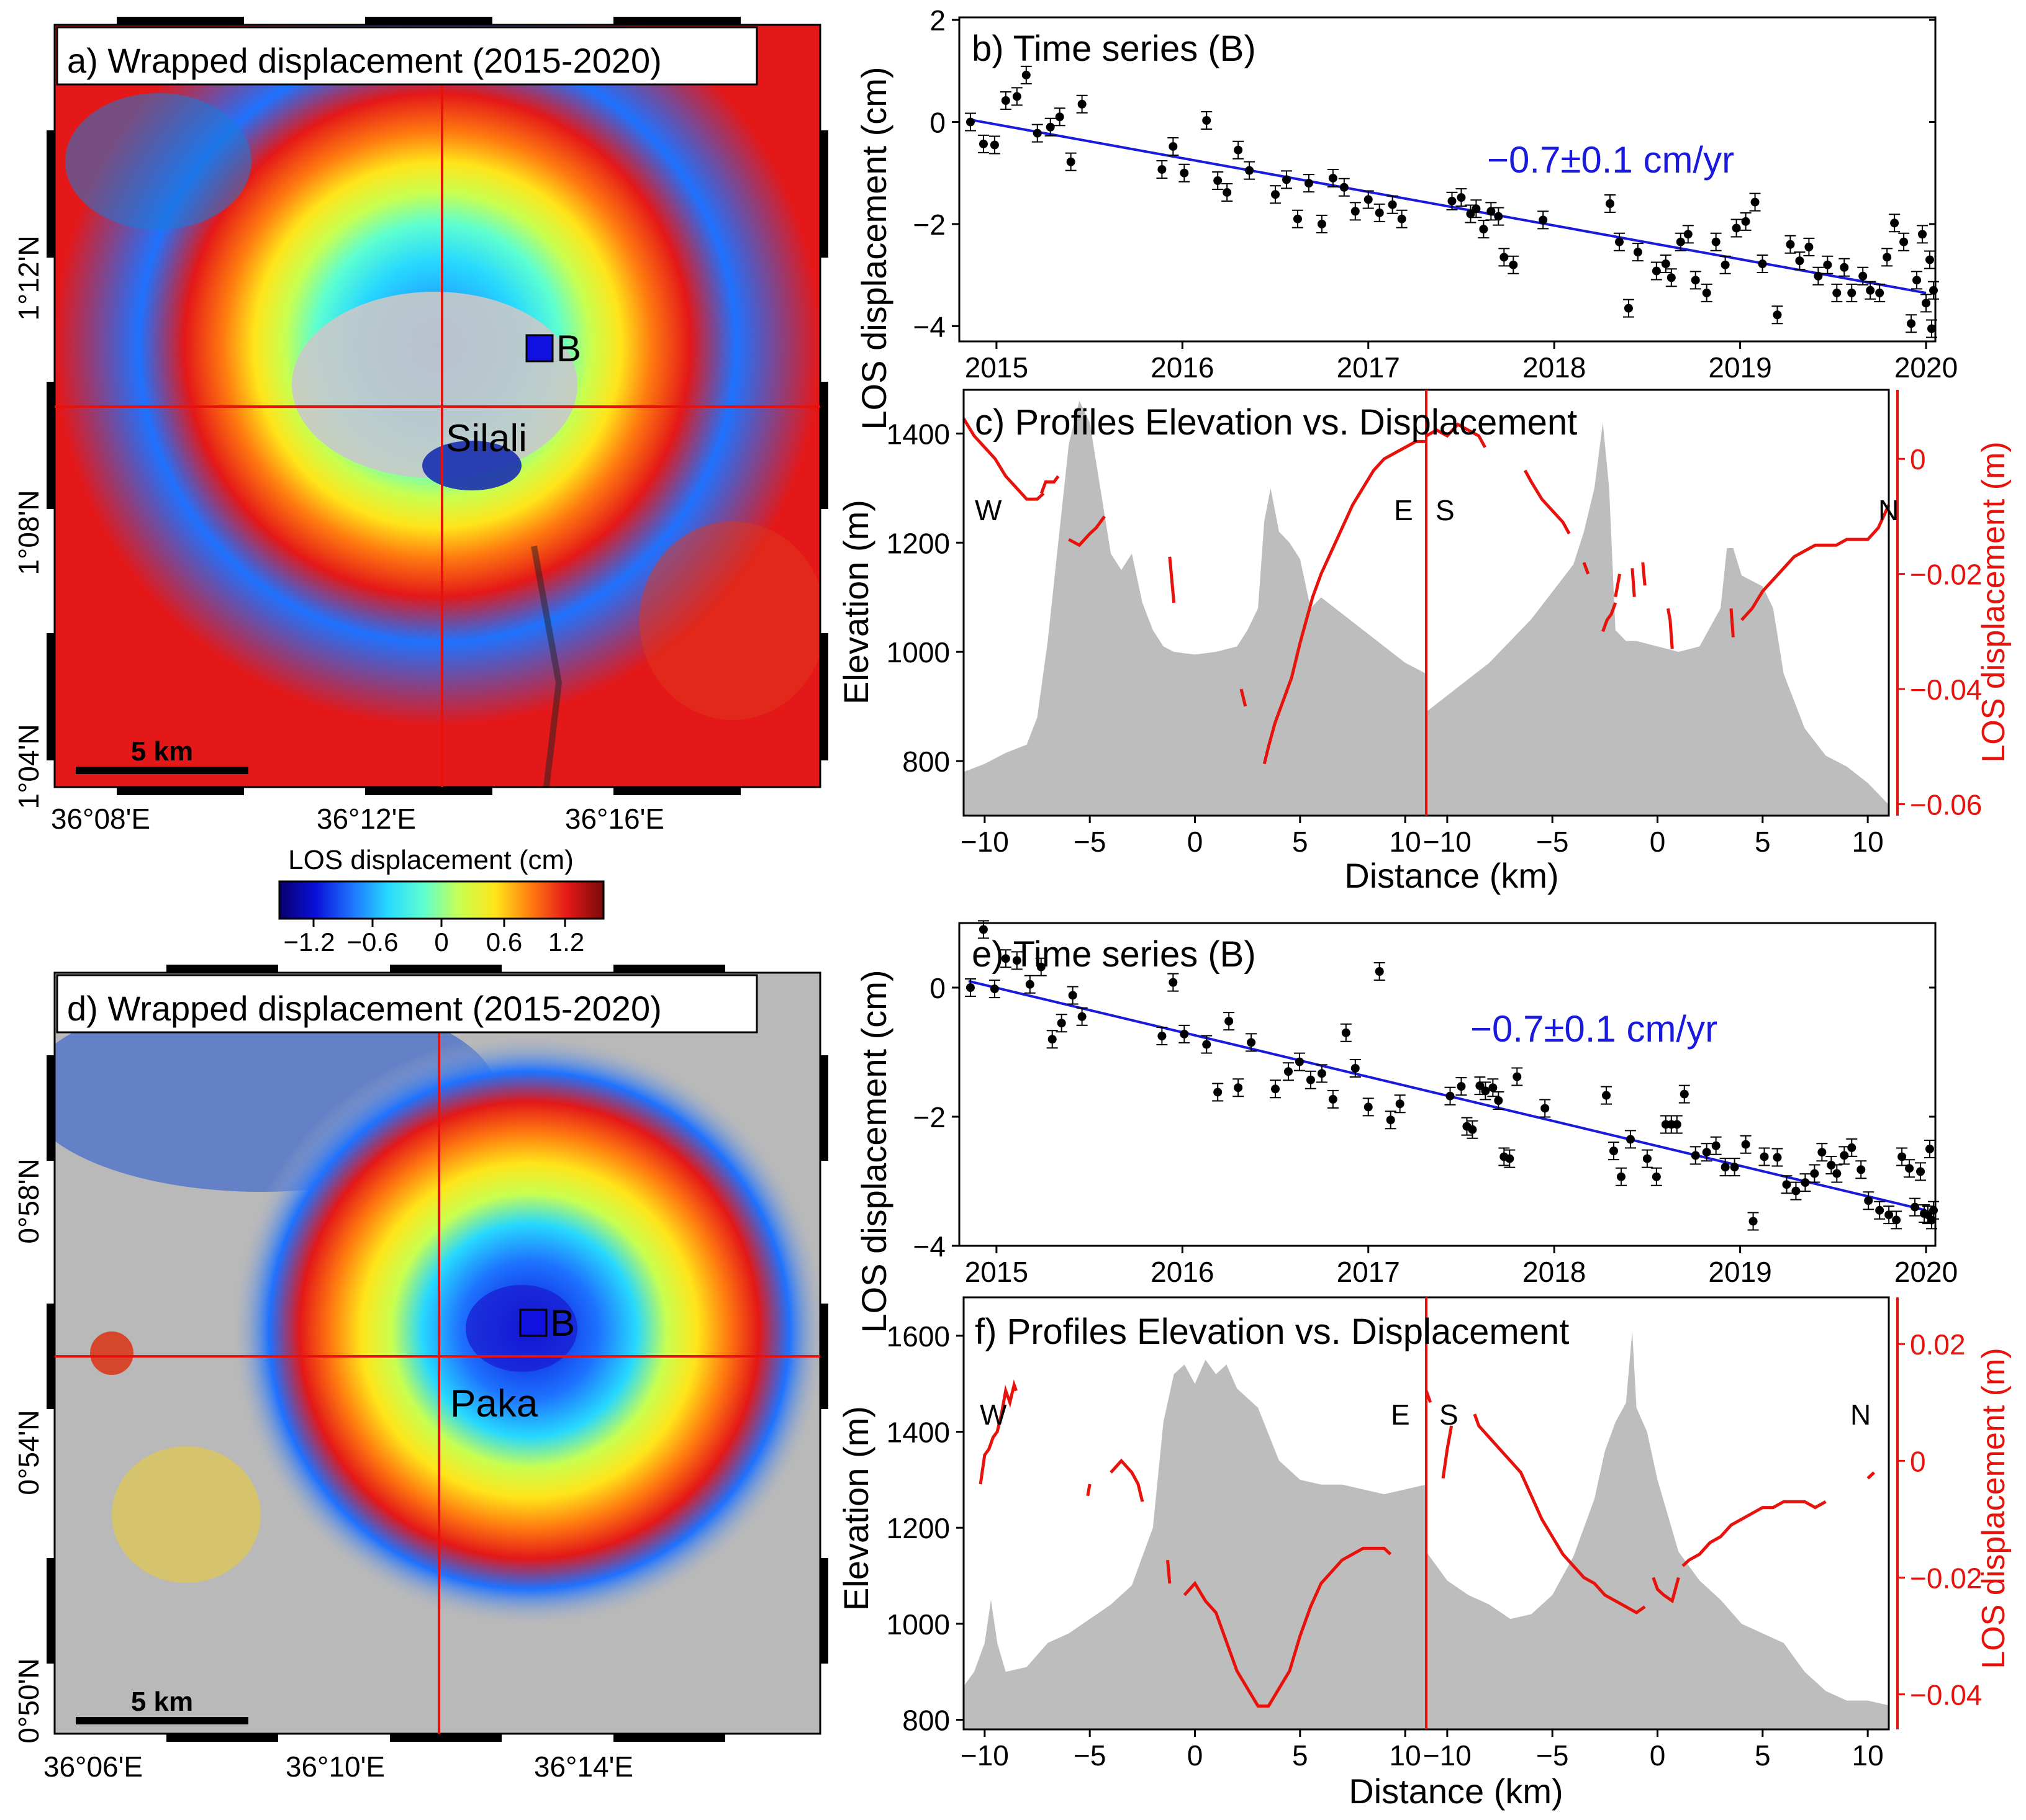 The width and height of the screenshot is (2026, 1820). I want to click on timeseries-e-rate-annotation: −0.7±0.1 cm/yr, so click(1593, 1029).